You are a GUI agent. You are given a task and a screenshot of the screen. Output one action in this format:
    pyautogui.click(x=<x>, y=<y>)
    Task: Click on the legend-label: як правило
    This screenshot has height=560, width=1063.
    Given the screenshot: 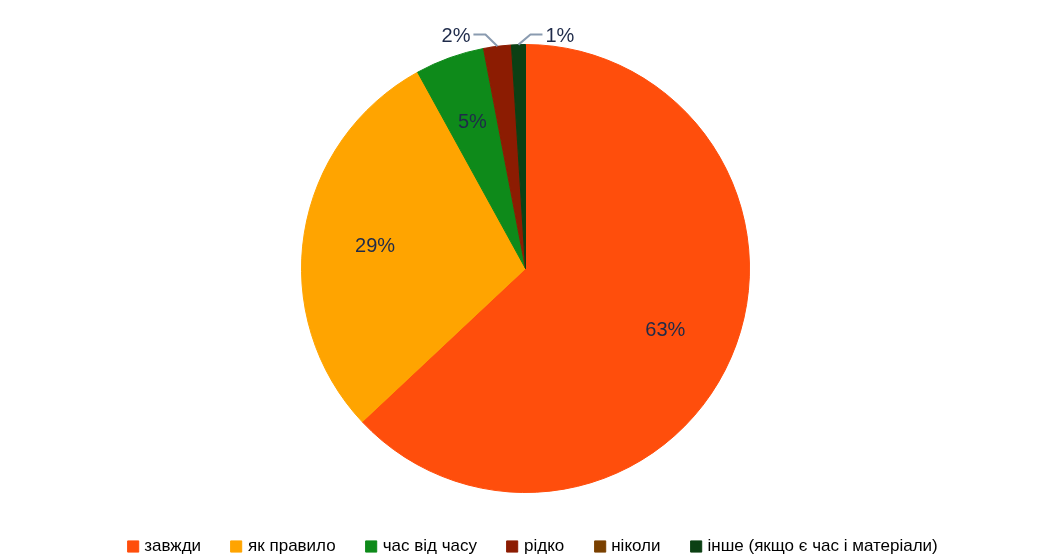 What is the action you would take?
    pyautogui.click(x=292, y=546)
    